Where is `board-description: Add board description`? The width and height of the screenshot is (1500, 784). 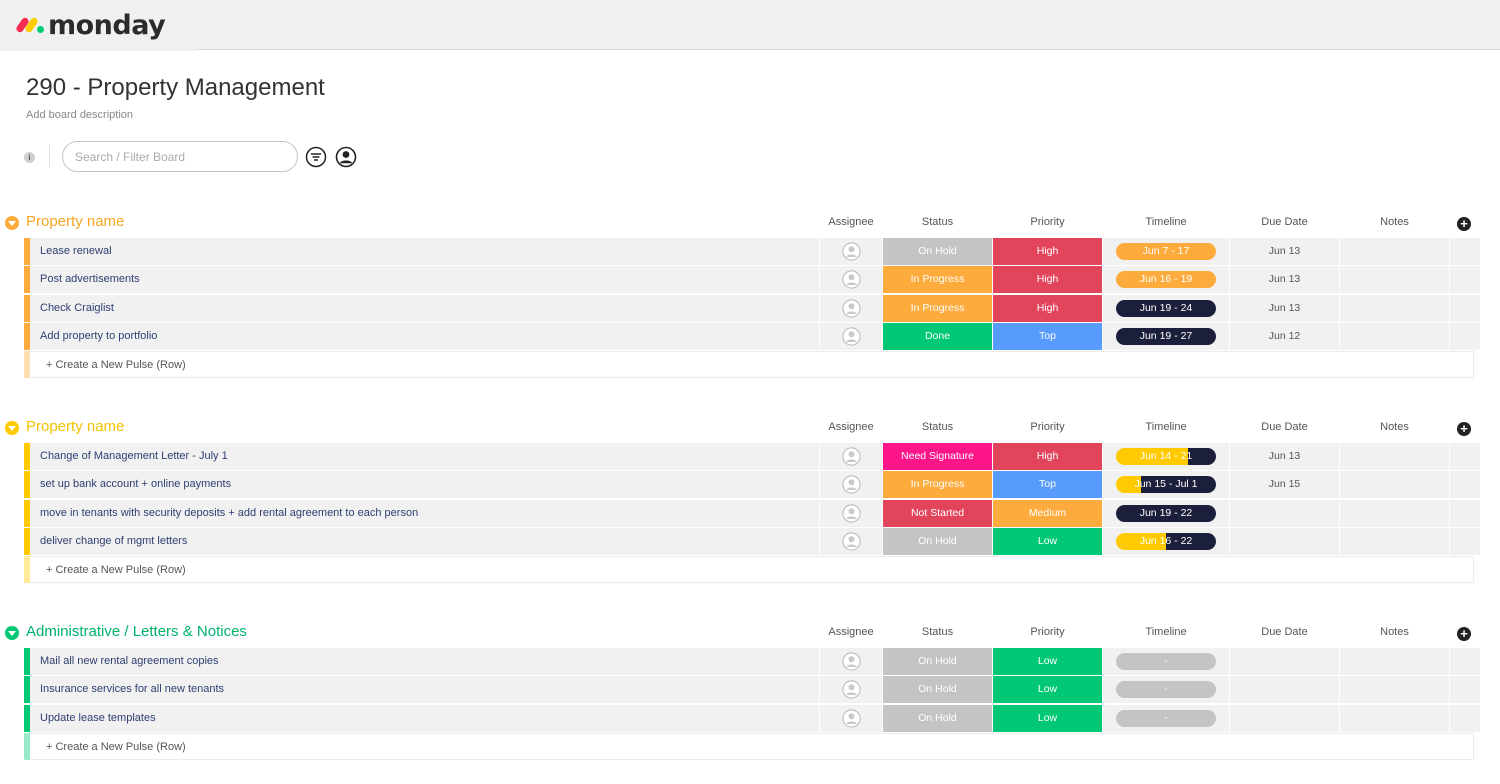
board-description: Add board description is located at coordinates (80, 115).